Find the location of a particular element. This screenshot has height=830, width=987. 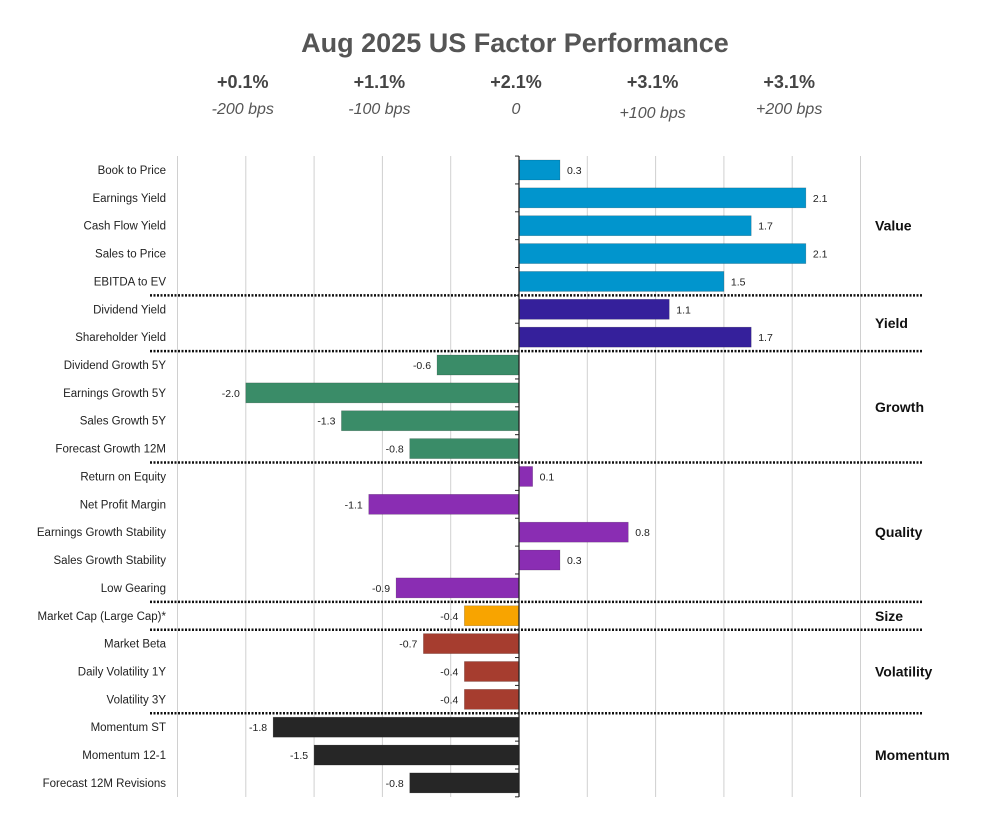

bps-label: +200 bps is located at coordinates (789, 109).